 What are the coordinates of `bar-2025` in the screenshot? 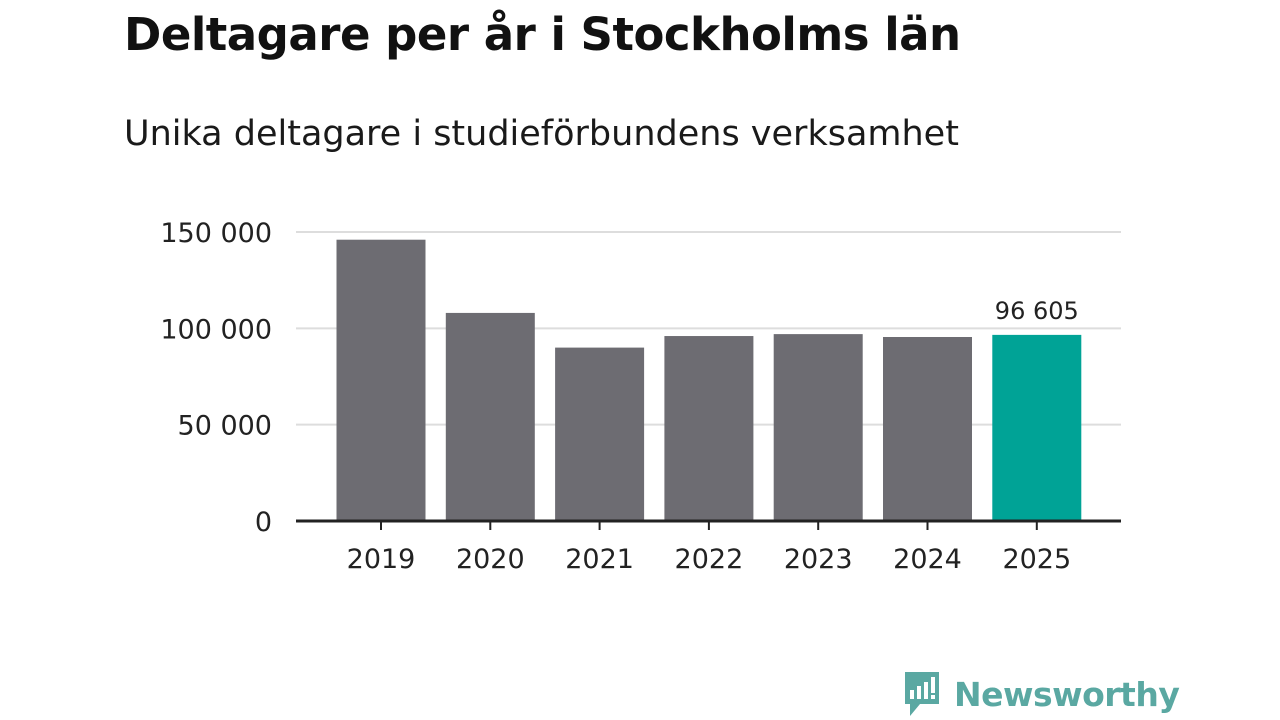 It's located at (1037, 427).